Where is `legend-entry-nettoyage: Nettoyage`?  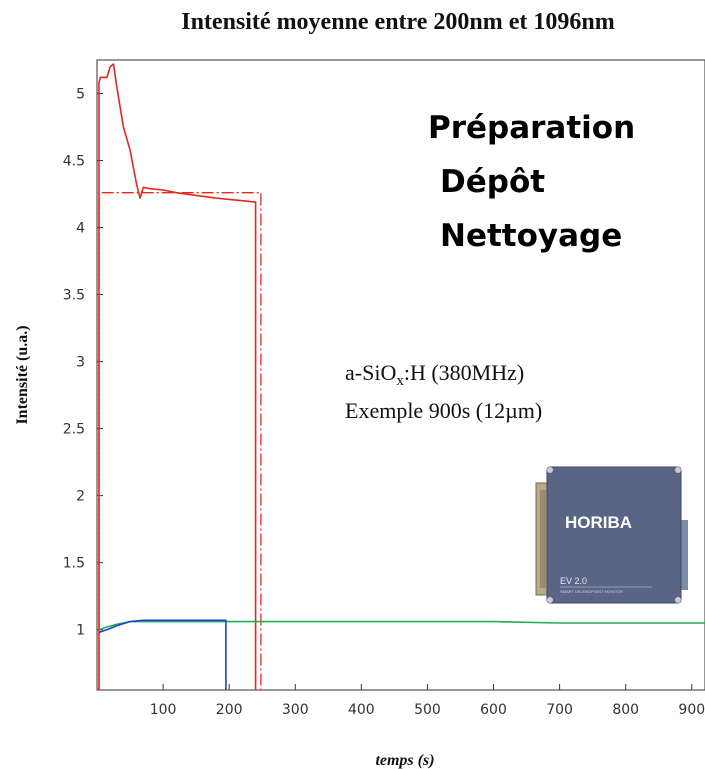
legend-entry-nettoyage: Nettoyage is located at coordinates (531, 236).